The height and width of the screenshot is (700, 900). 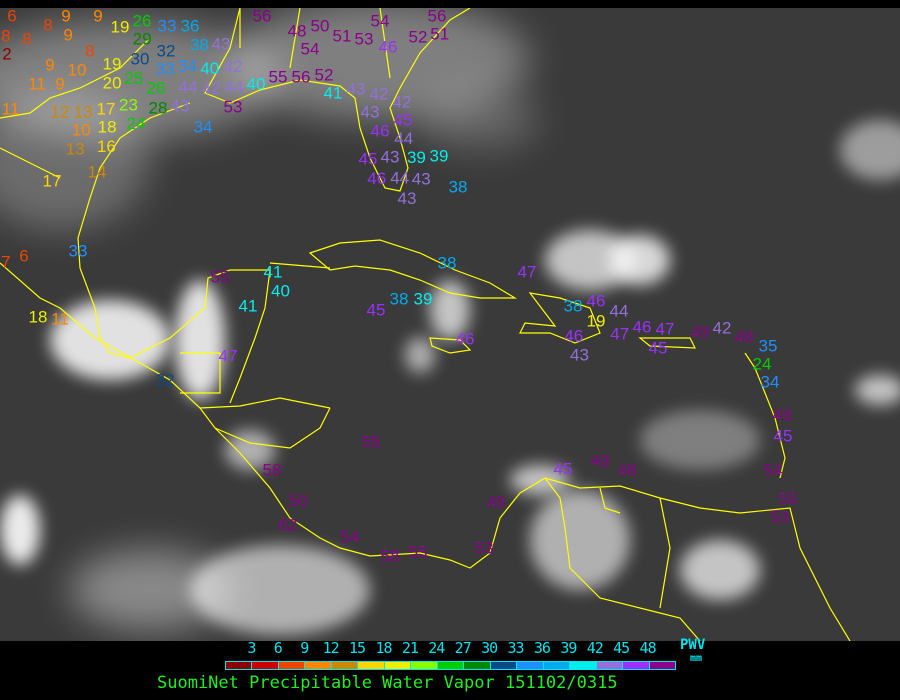 What do you see at coordinates (60, 111) in the screenshot?
I see `station-pwv-value: 12` at bounding box center [60, 111].